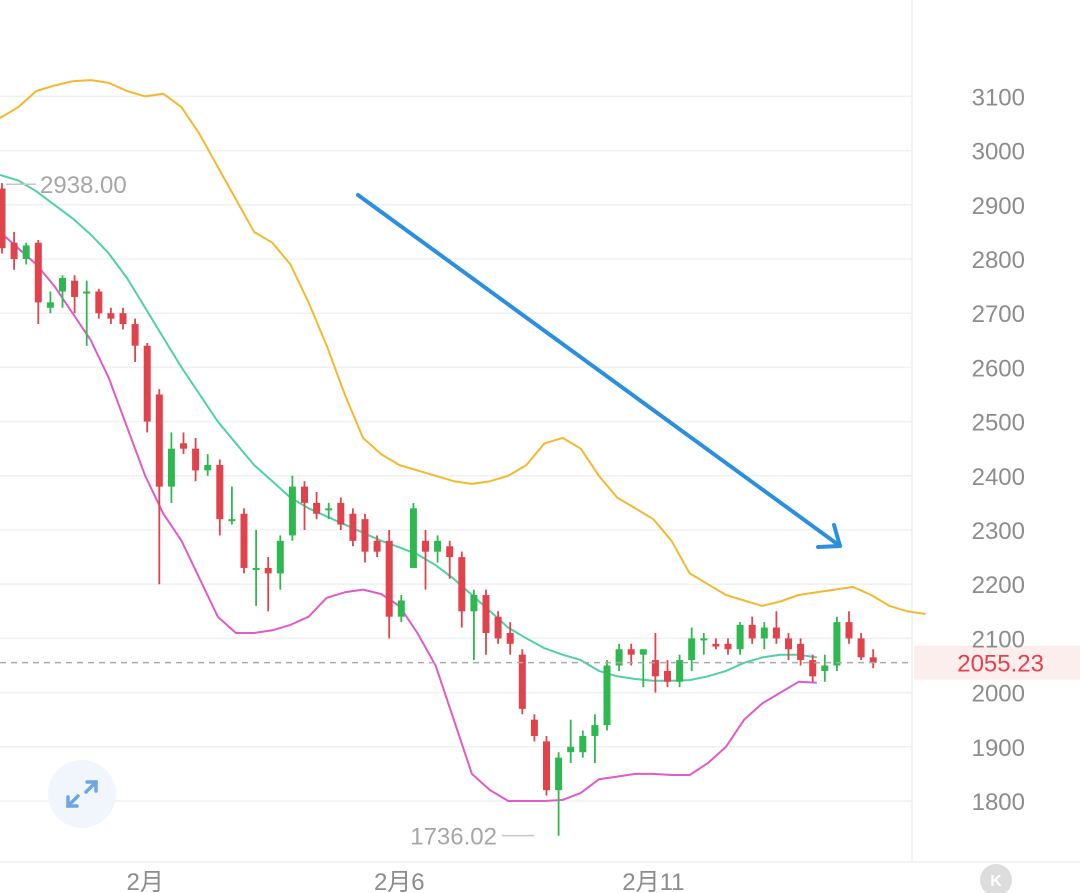 The image size is (1080, 893). Describe the element at coordinates (82, 794) in the screenshot. I see `expand-button` at that location.